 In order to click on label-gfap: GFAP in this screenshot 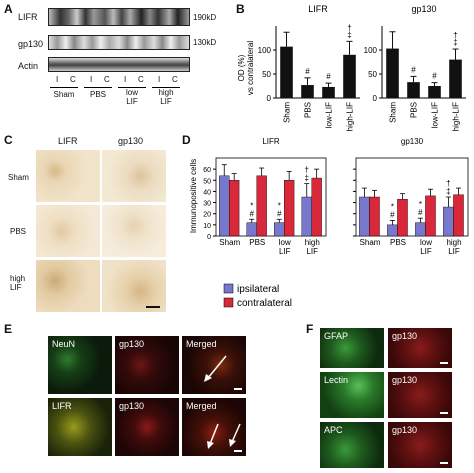, I will do `click(336, 336)`.